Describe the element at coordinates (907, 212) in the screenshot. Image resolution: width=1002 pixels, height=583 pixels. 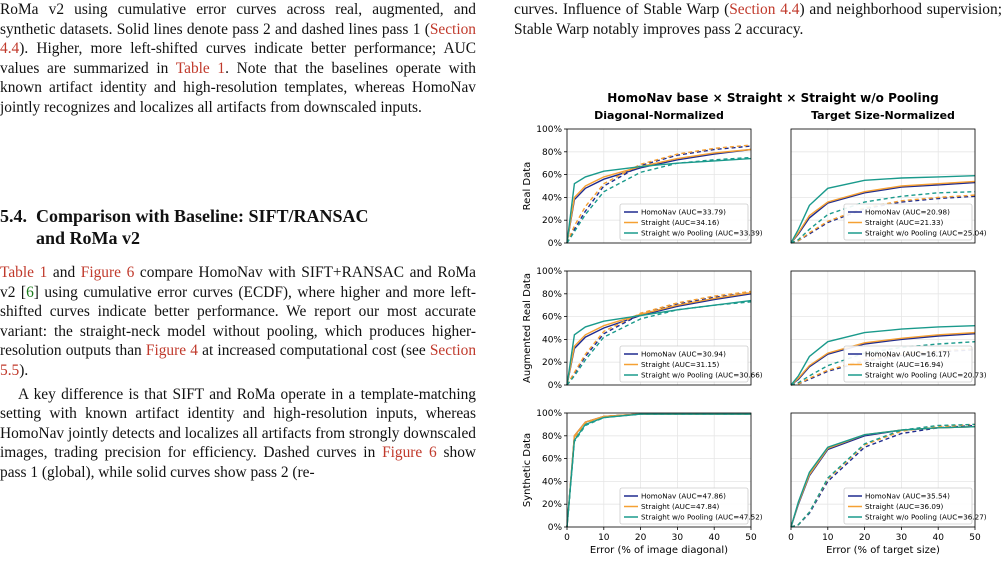
I see `legend-label: HomoNav (AUC=20.98)` at that location.